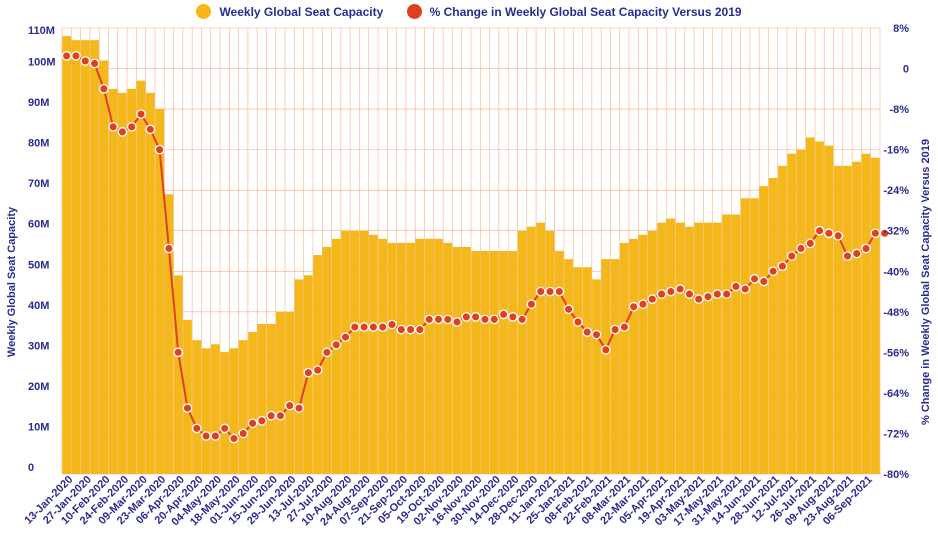  I want to click on y2-tick-label: -64%, so click(896, 394).